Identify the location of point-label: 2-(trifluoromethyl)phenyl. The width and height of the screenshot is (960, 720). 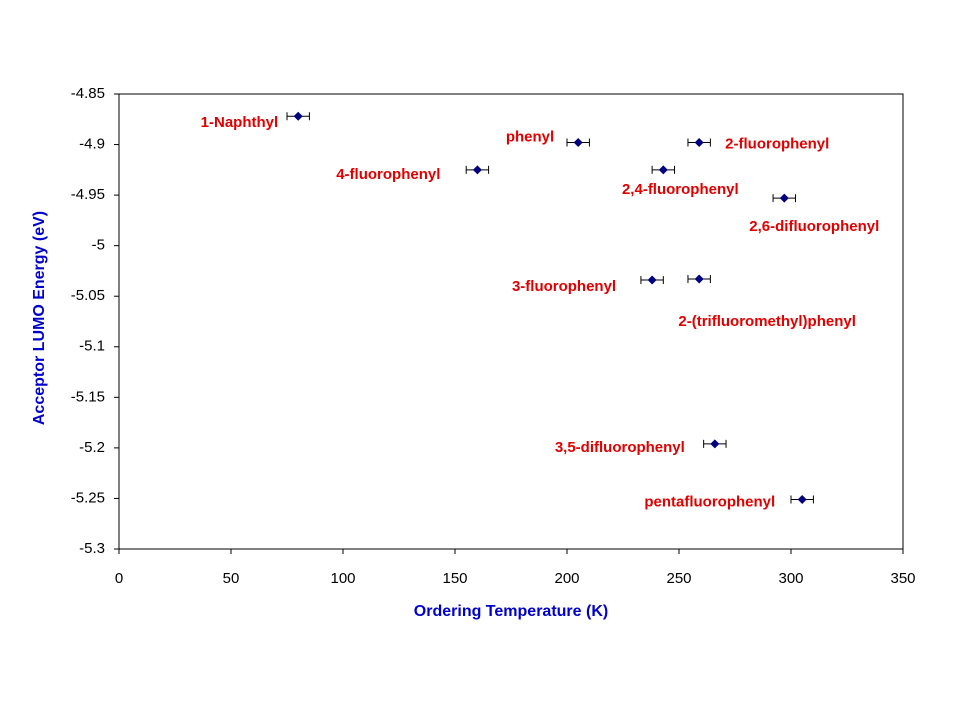
(767, 321).